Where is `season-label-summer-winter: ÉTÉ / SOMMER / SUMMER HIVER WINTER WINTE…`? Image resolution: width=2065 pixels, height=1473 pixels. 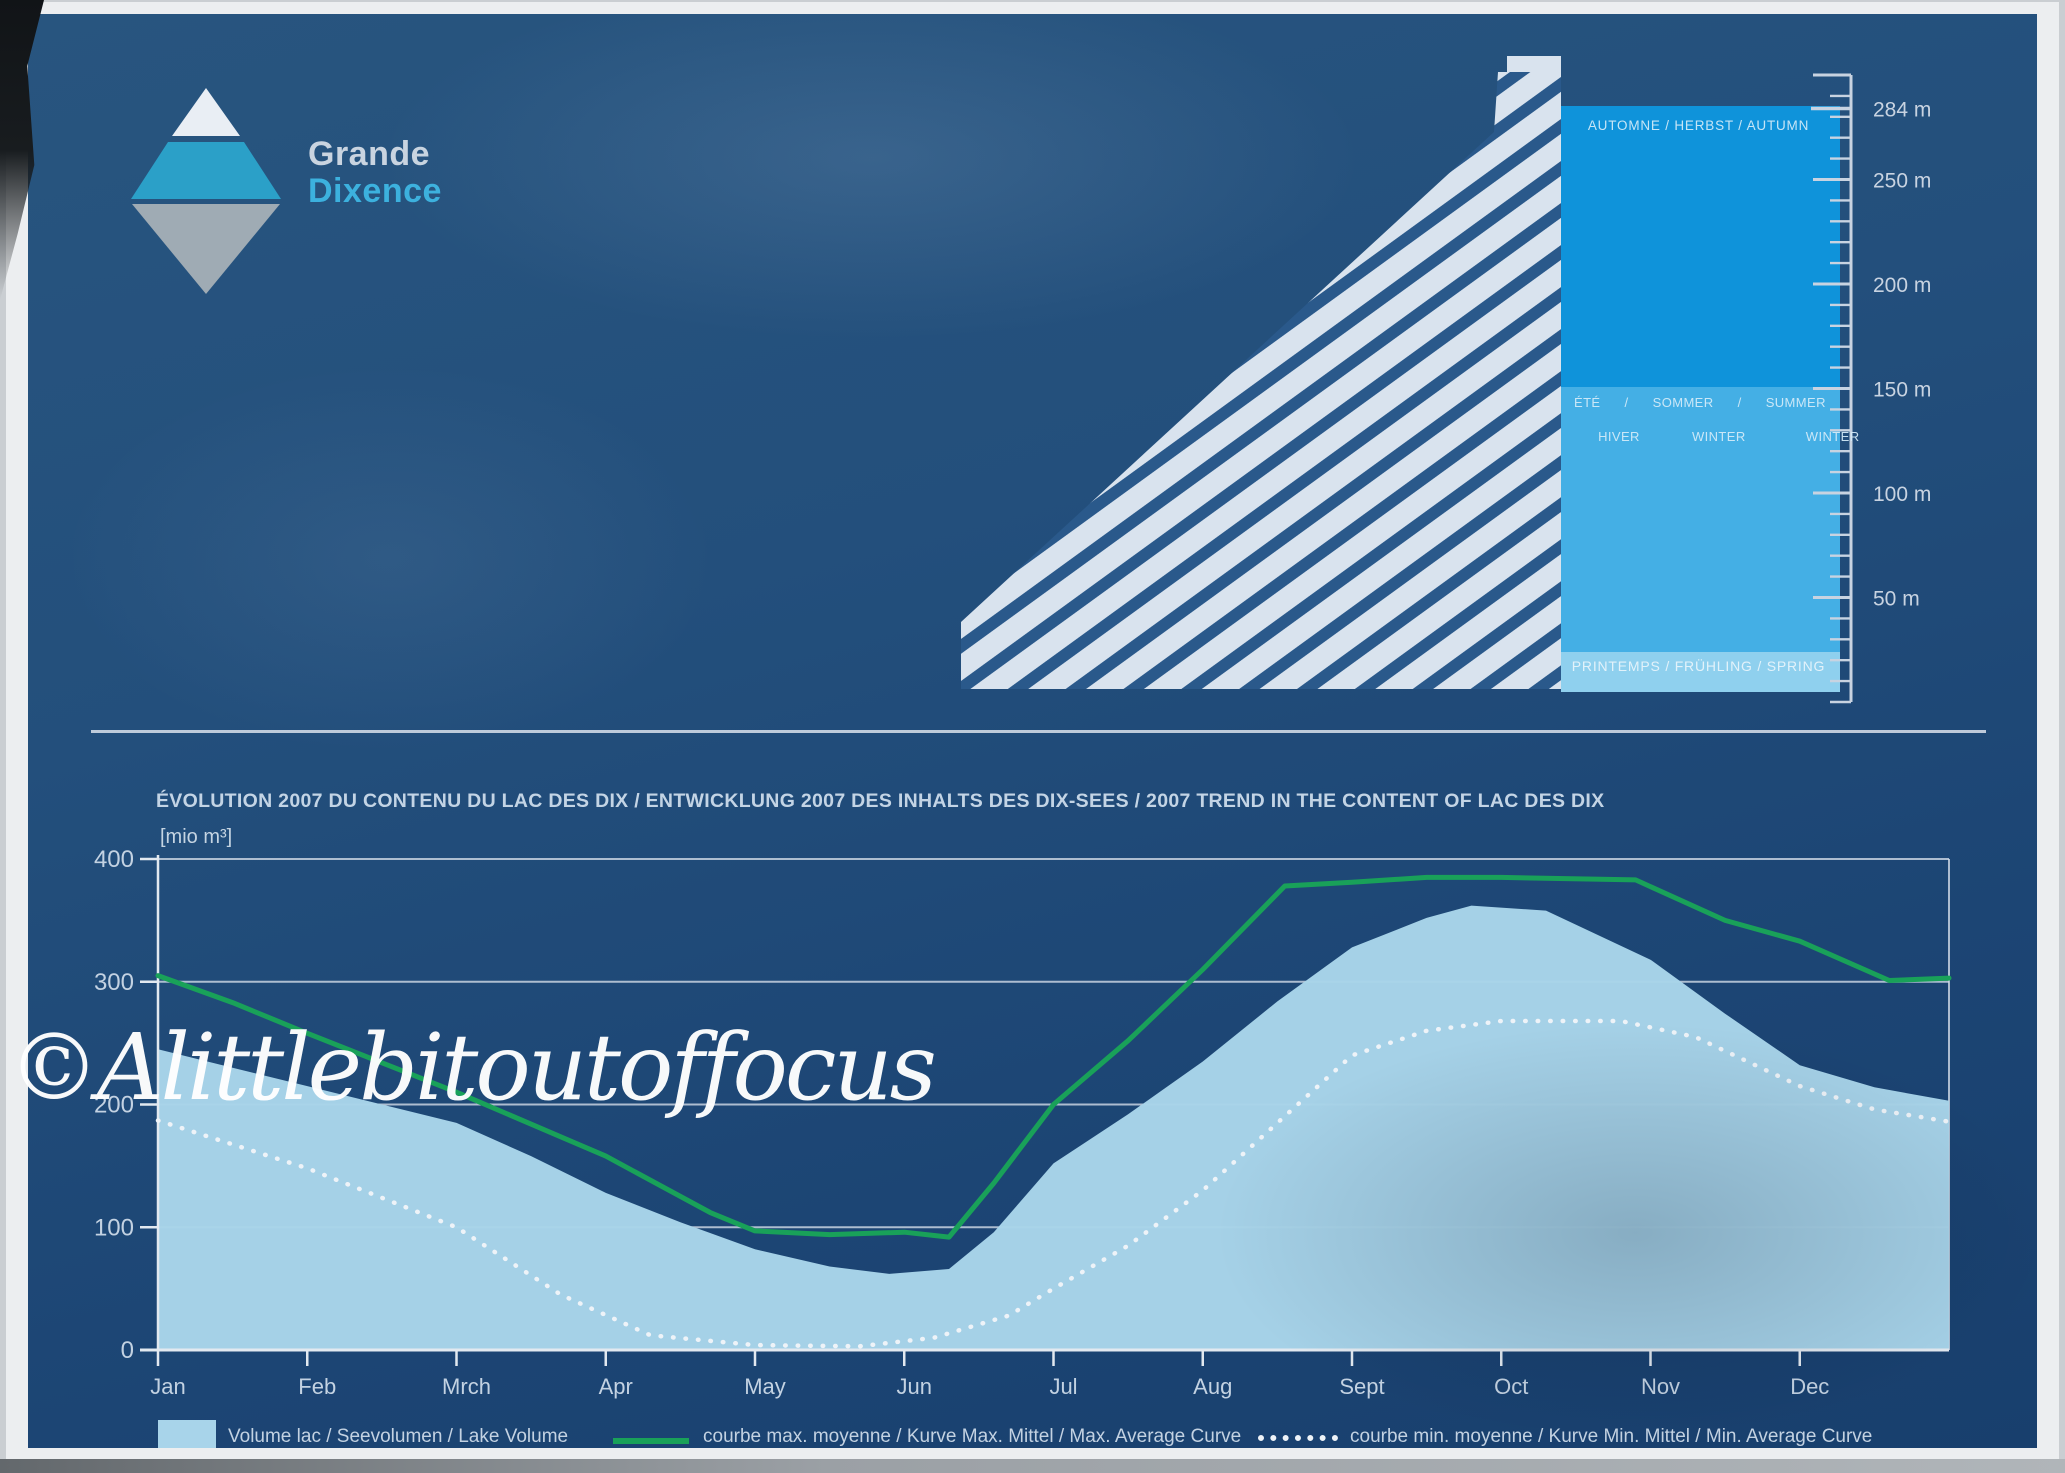
season-label-summer-winter: ÉTÉ / SOMMER / SUMMER HIVER WINTER WINTE… is located at coordinates (1716, 428).